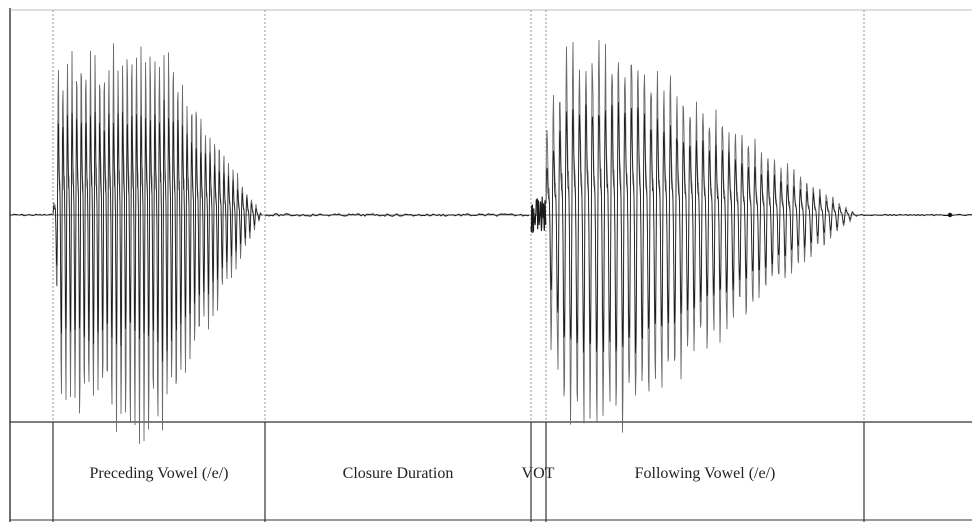 The height and width of the screenshot is (522, 972). What do you see at coordinates (538, 215) in the screenshot?
I see `waveform-vot-burst` at bounding box center [538, 215].